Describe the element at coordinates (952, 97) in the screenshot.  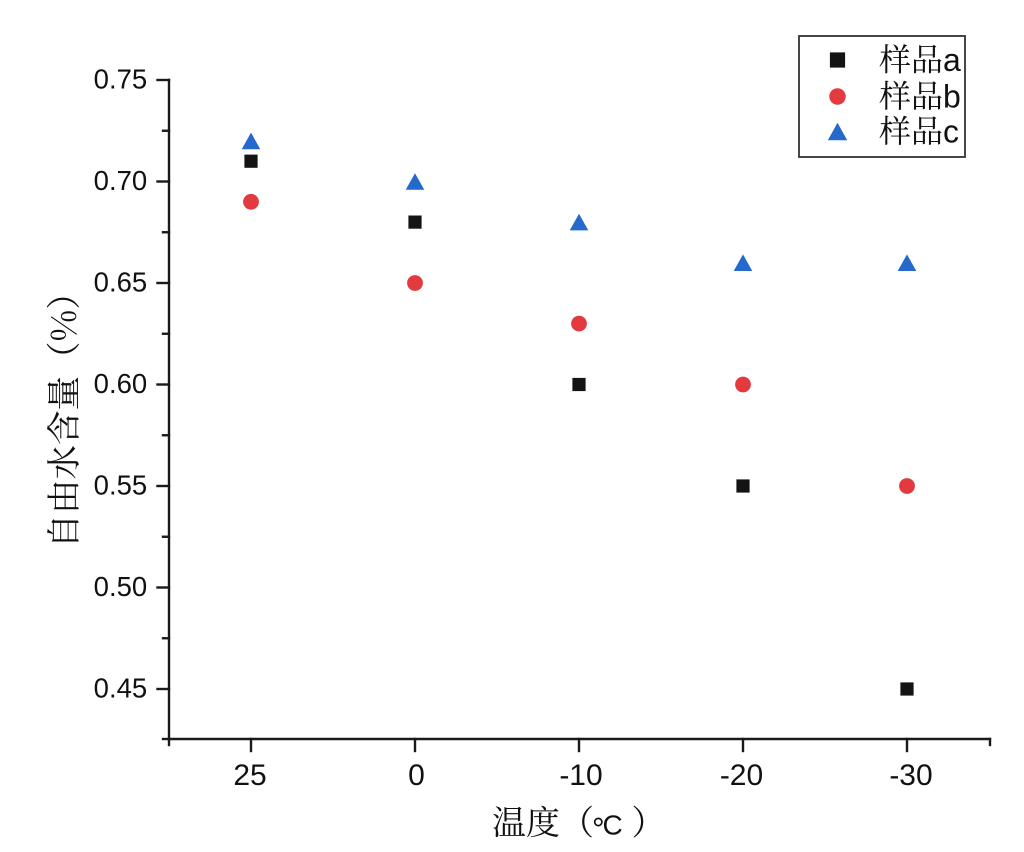
I see `svg-text: b` at that location.